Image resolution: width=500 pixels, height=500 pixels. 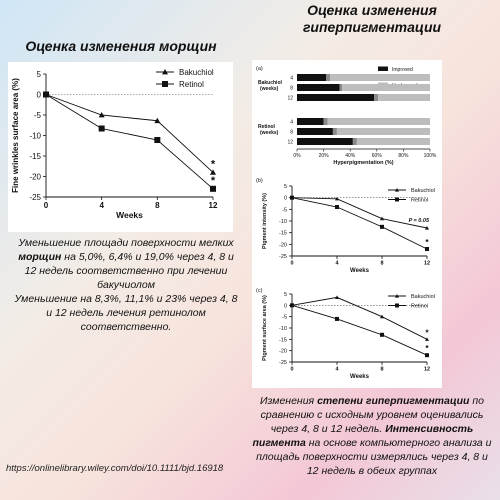 I want to click on pigment_intensity-ytick-label: -5, so click(x=284, y=210).